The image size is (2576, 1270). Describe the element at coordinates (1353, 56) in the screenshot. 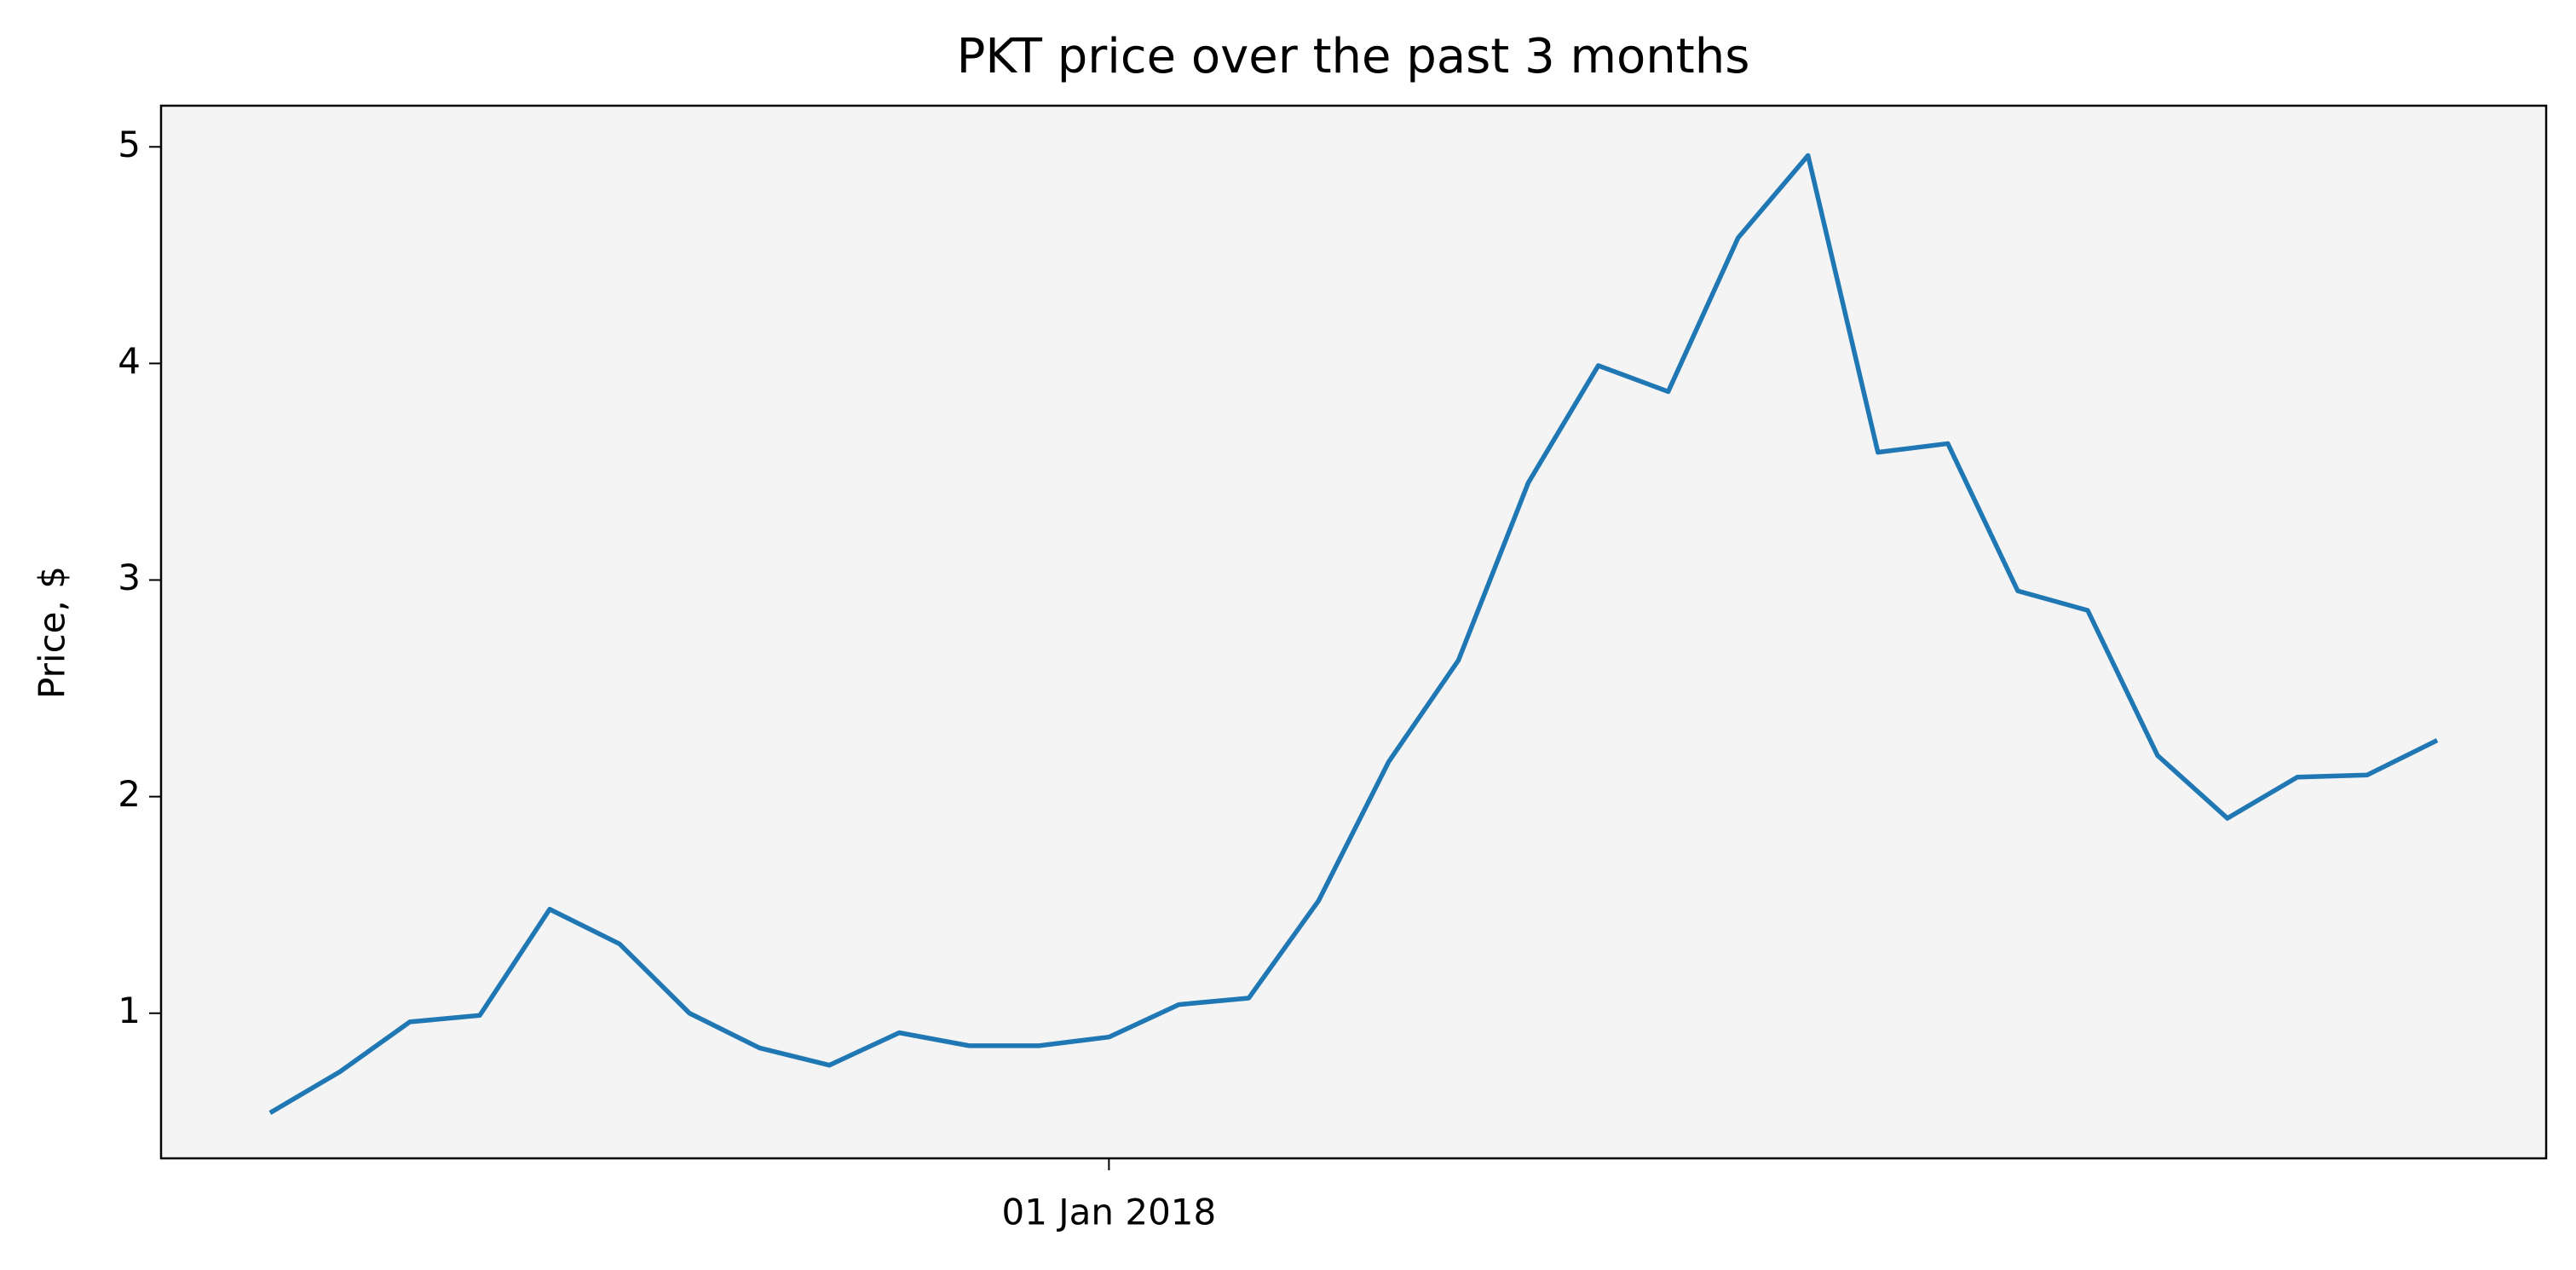

I see `chart-title: PKT price over the past 3 months` at that location.